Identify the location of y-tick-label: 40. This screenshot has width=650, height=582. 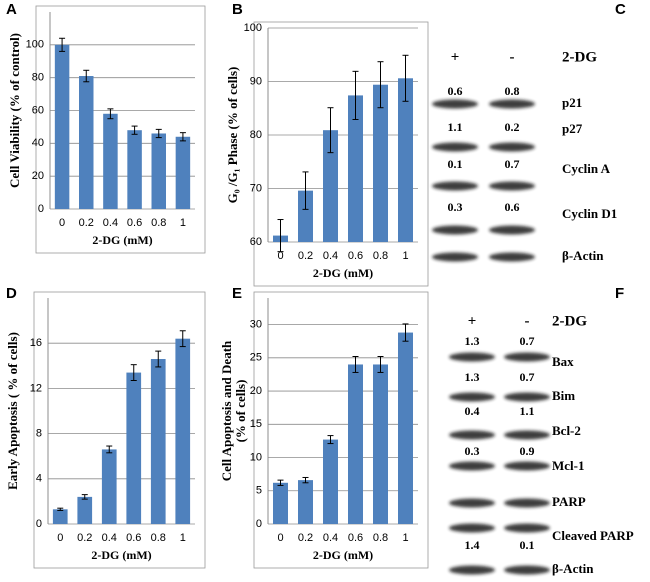
(38, 143).